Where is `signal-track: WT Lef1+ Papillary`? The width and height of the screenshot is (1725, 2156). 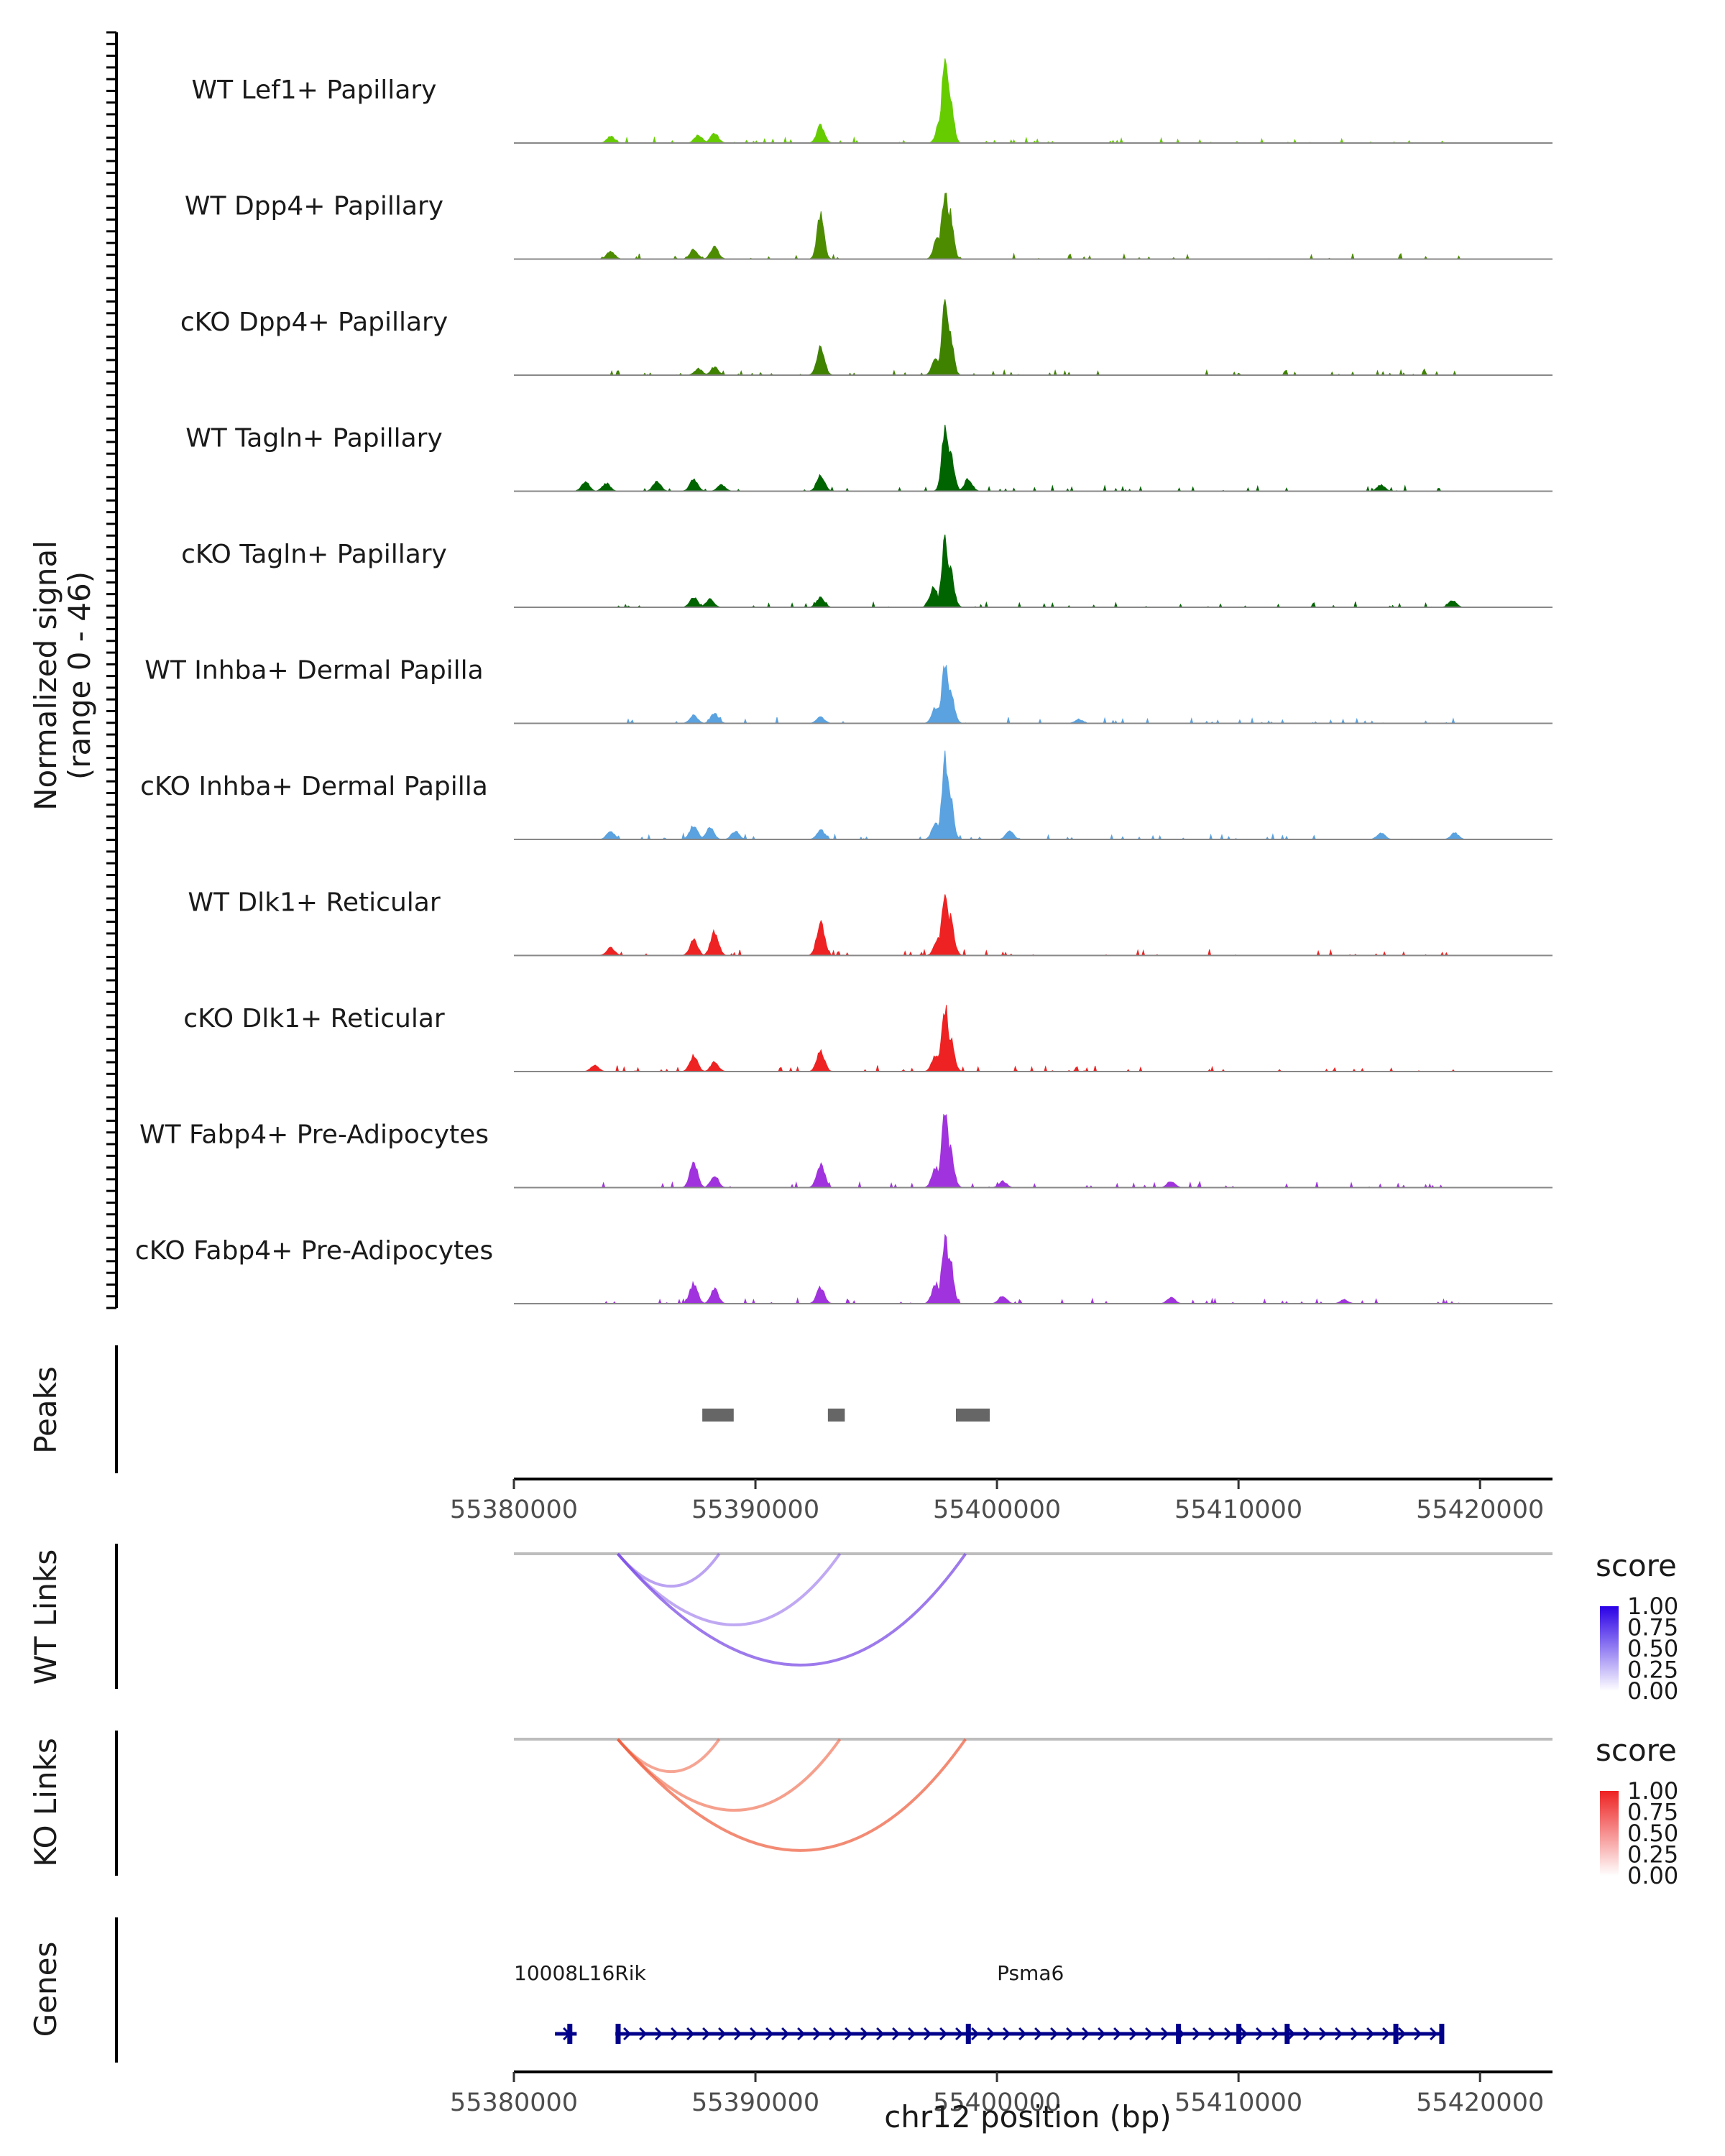
signal-track: WT Lef1+ Papillary is located at coordinates (872, 101).